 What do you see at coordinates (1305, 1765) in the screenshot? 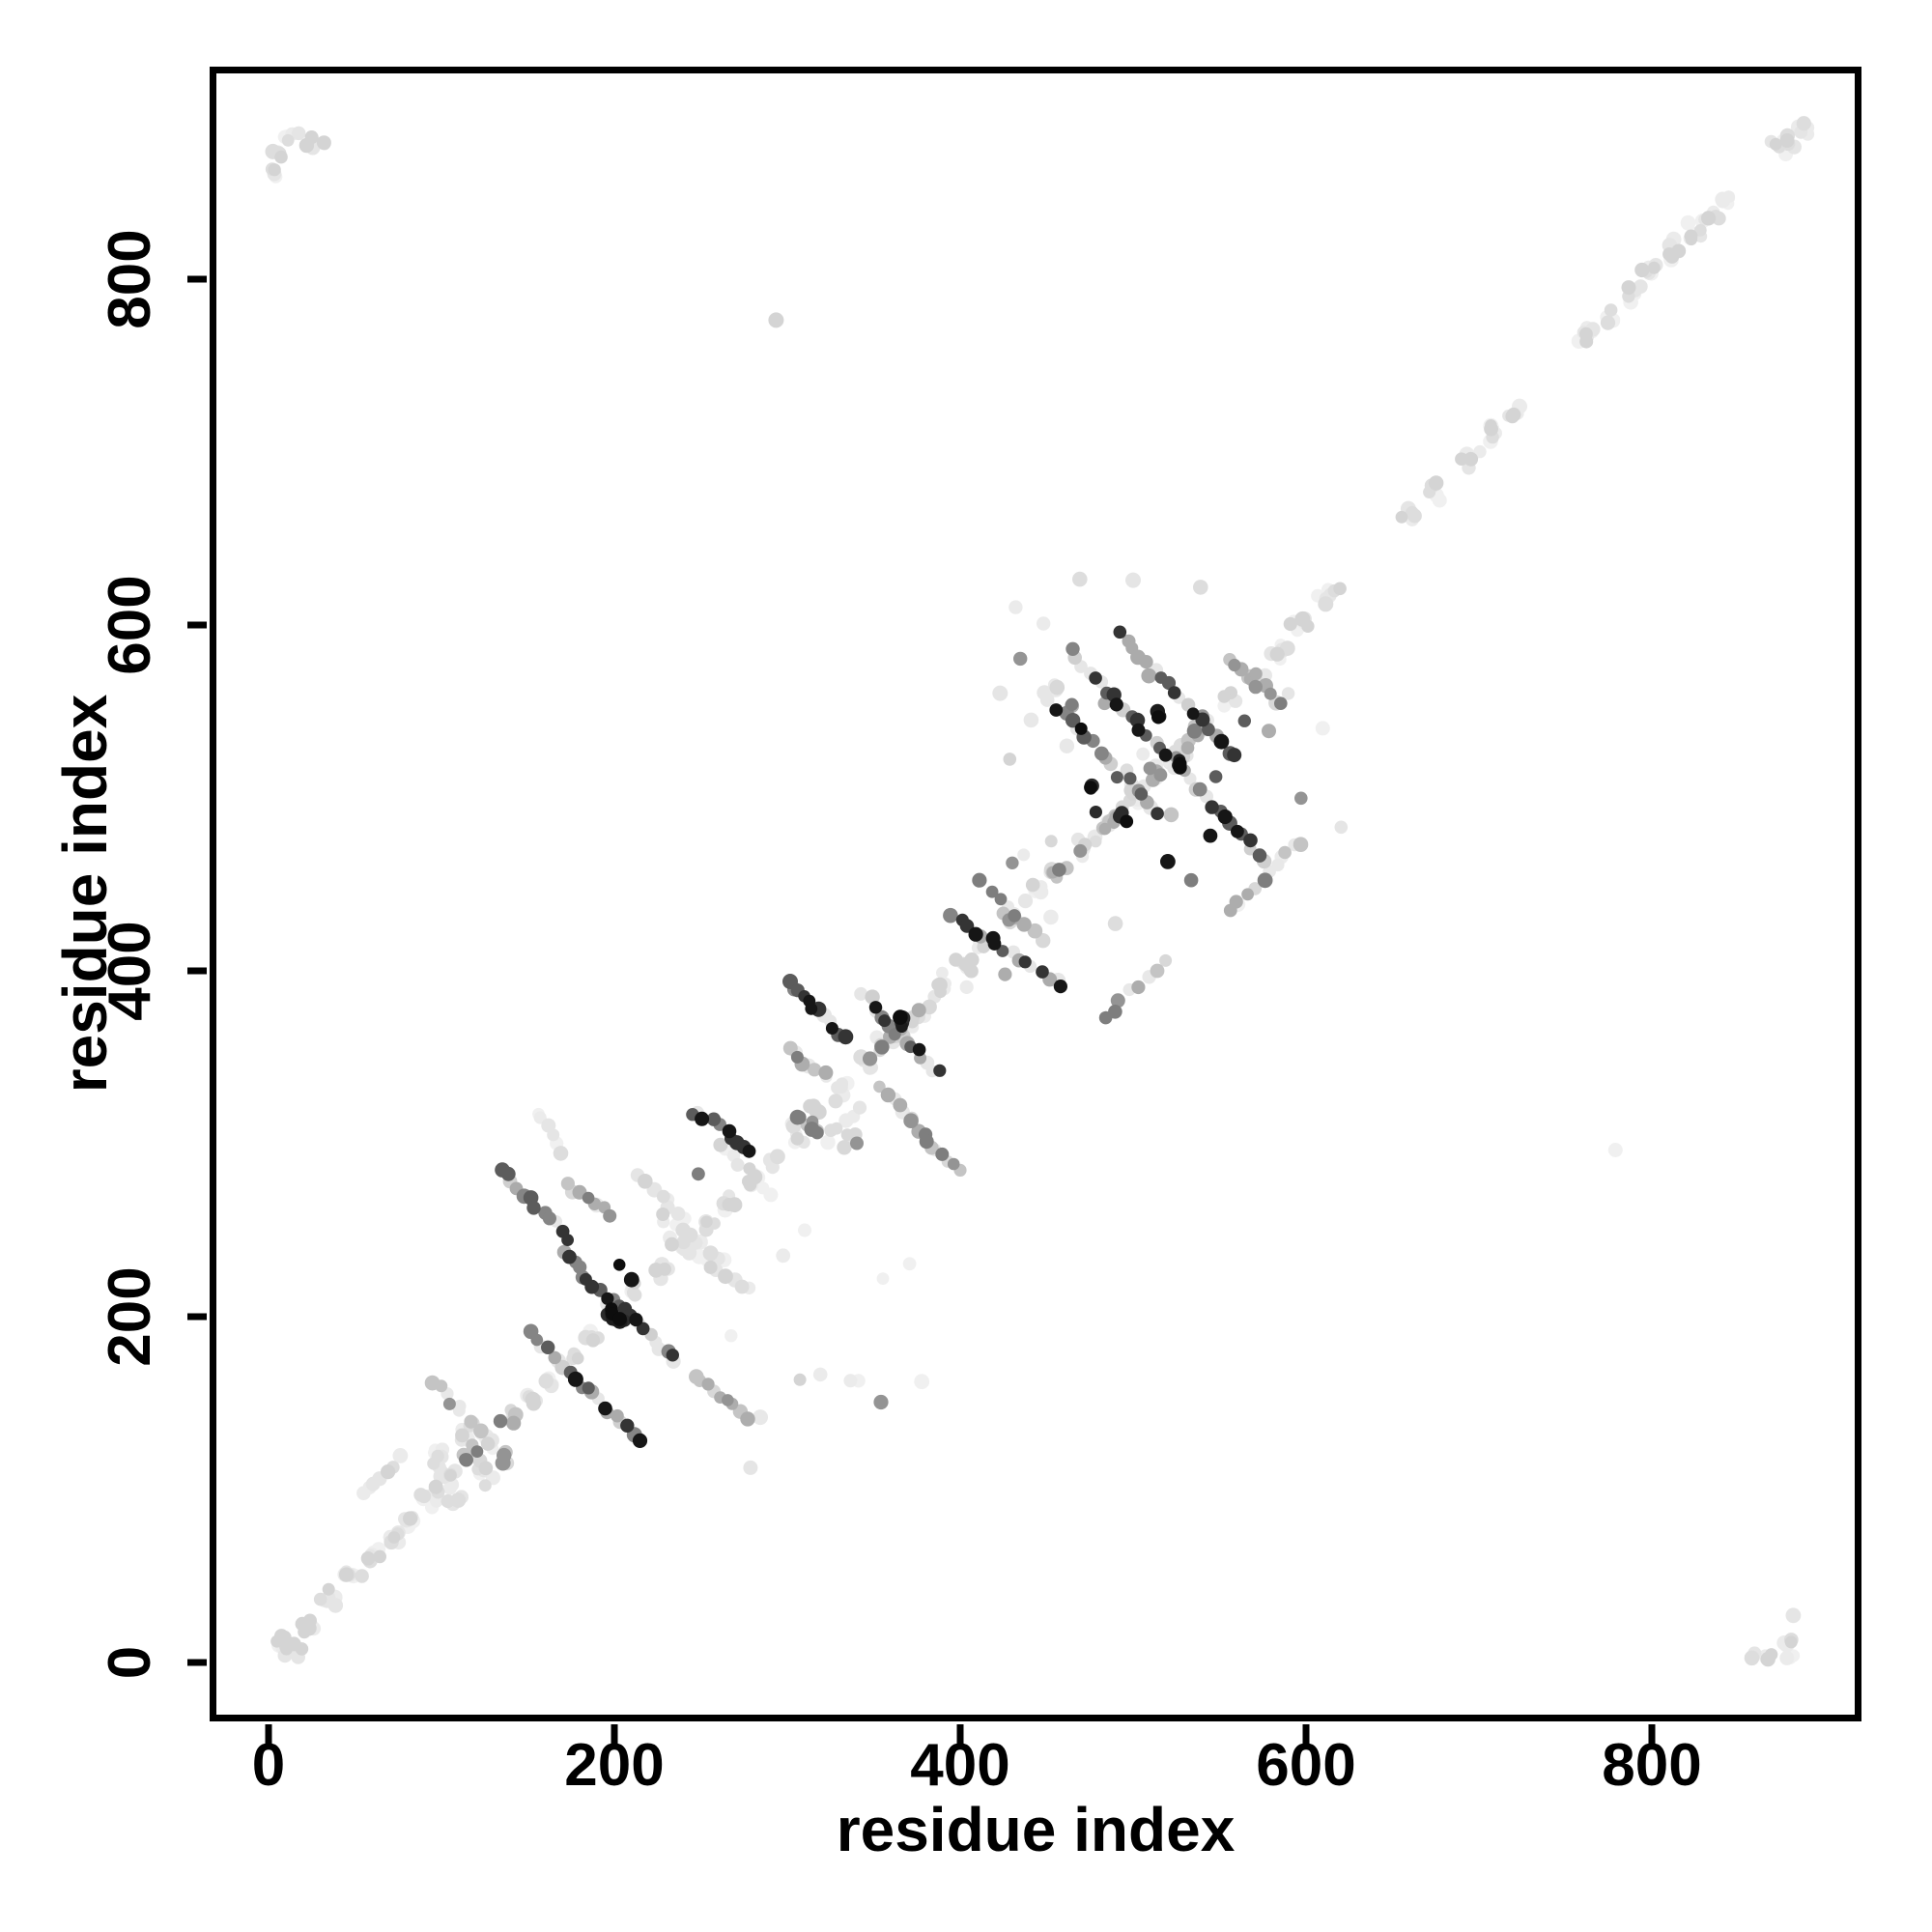
I see `x-tick-label: 600` at bounding box center [1305, 1765].